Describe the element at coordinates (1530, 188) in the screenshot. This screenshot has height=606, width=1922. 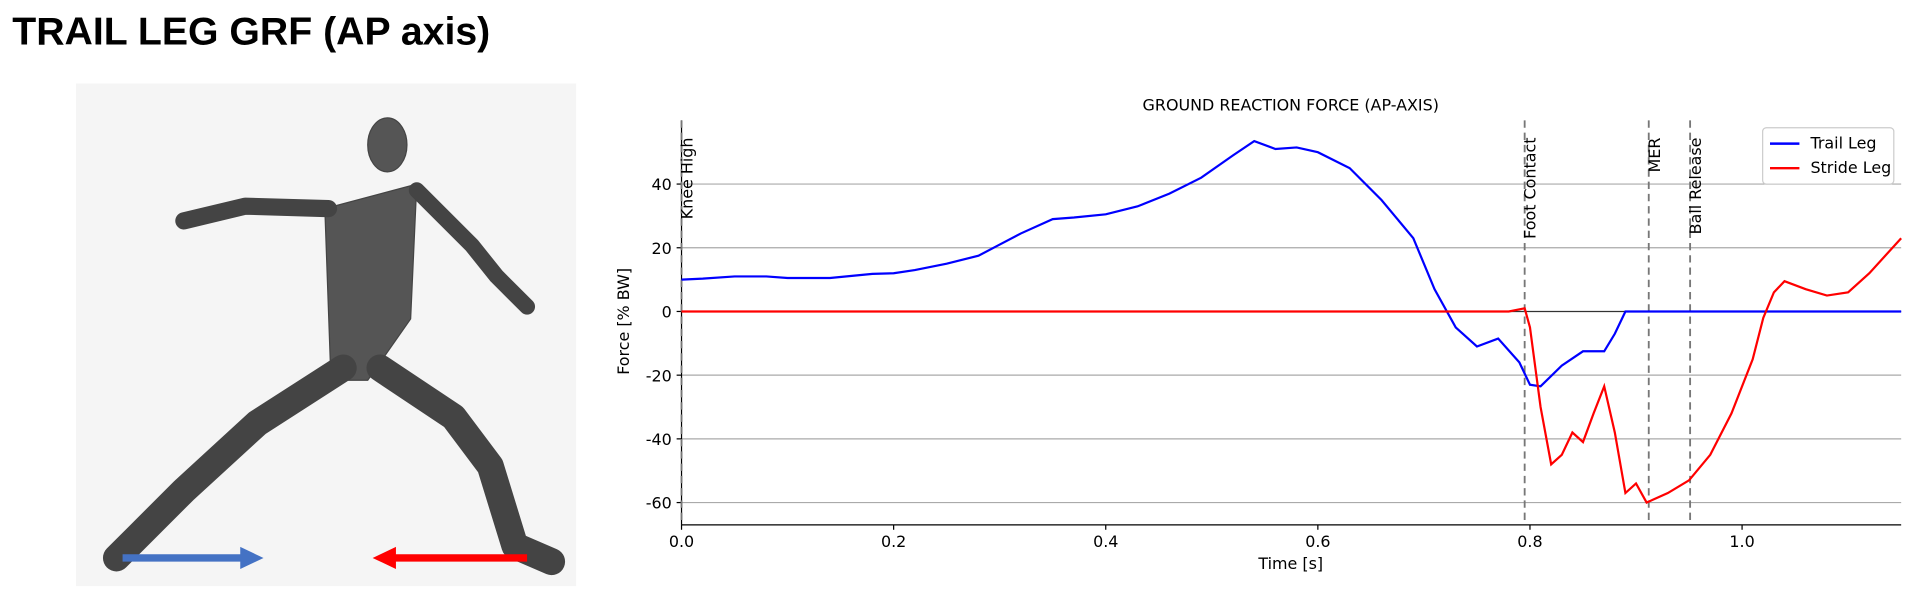
I see `event-label: Foot Contact` at that location.